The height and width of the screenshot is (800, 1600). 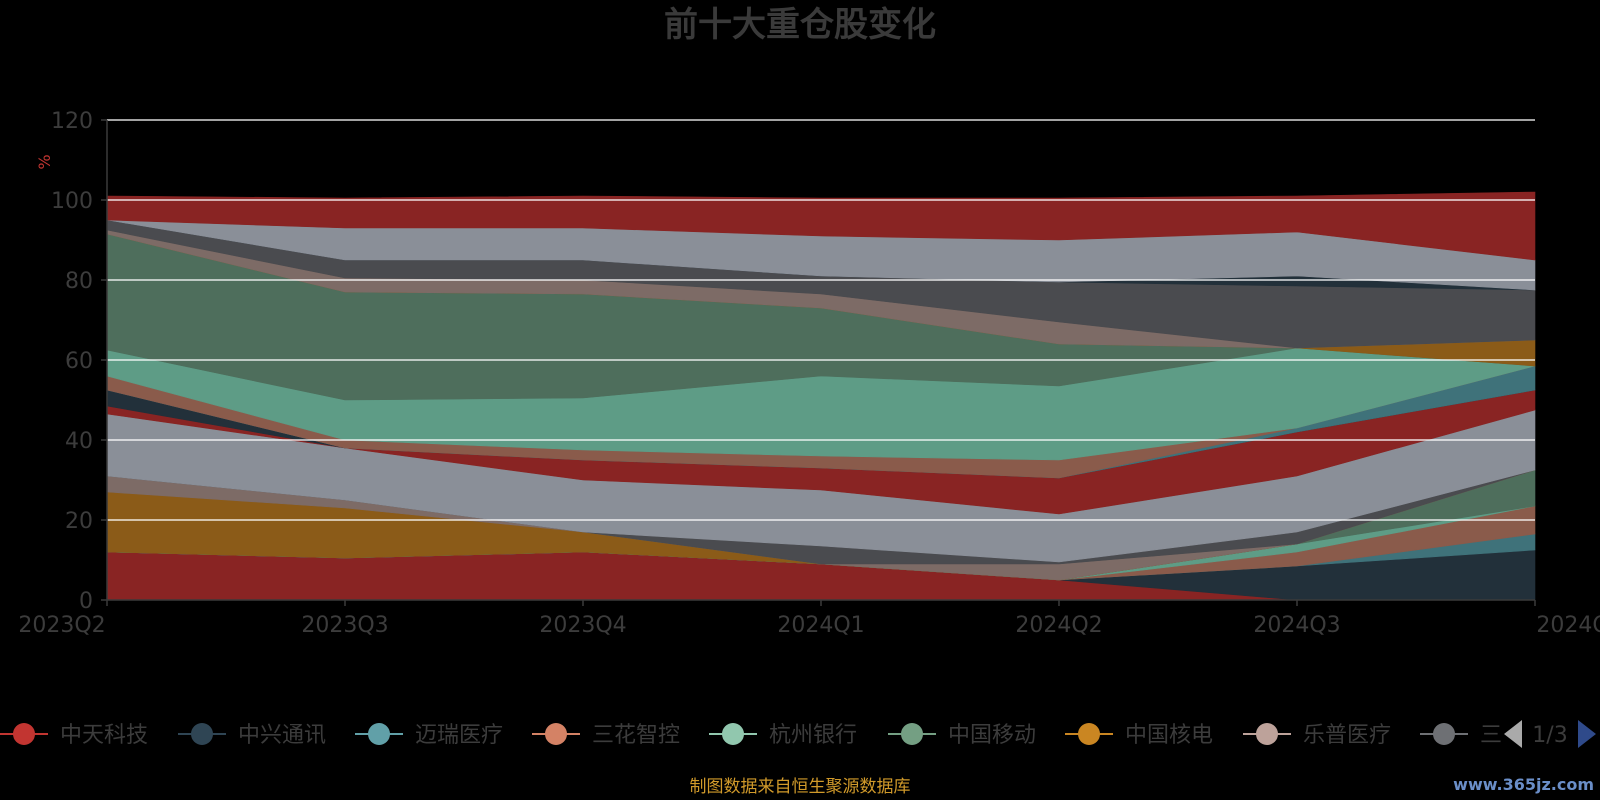 What do you see at coordinates (61, 625) in the screenshot?
I see `x-tick-label-2023Q2: 2023Q2` at bounding box center [61, 625].